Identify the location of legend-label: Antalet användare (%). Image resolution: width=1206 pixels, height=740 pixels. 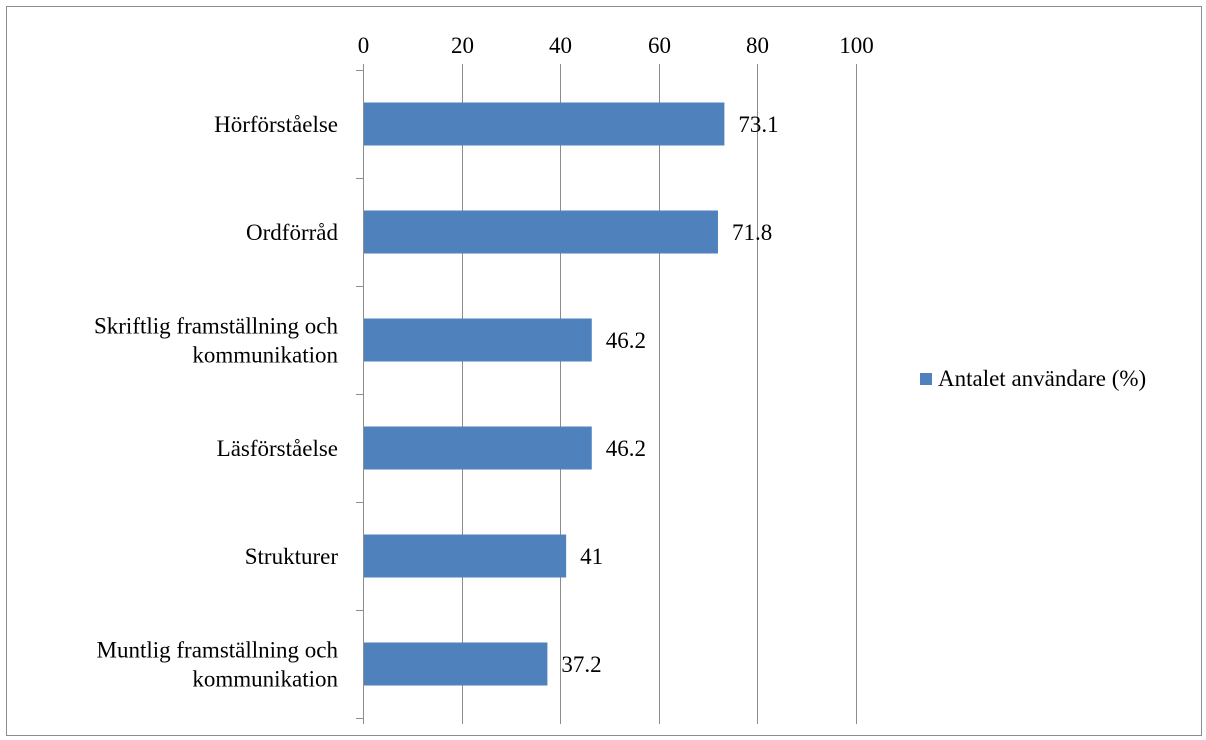
(1042, 378).